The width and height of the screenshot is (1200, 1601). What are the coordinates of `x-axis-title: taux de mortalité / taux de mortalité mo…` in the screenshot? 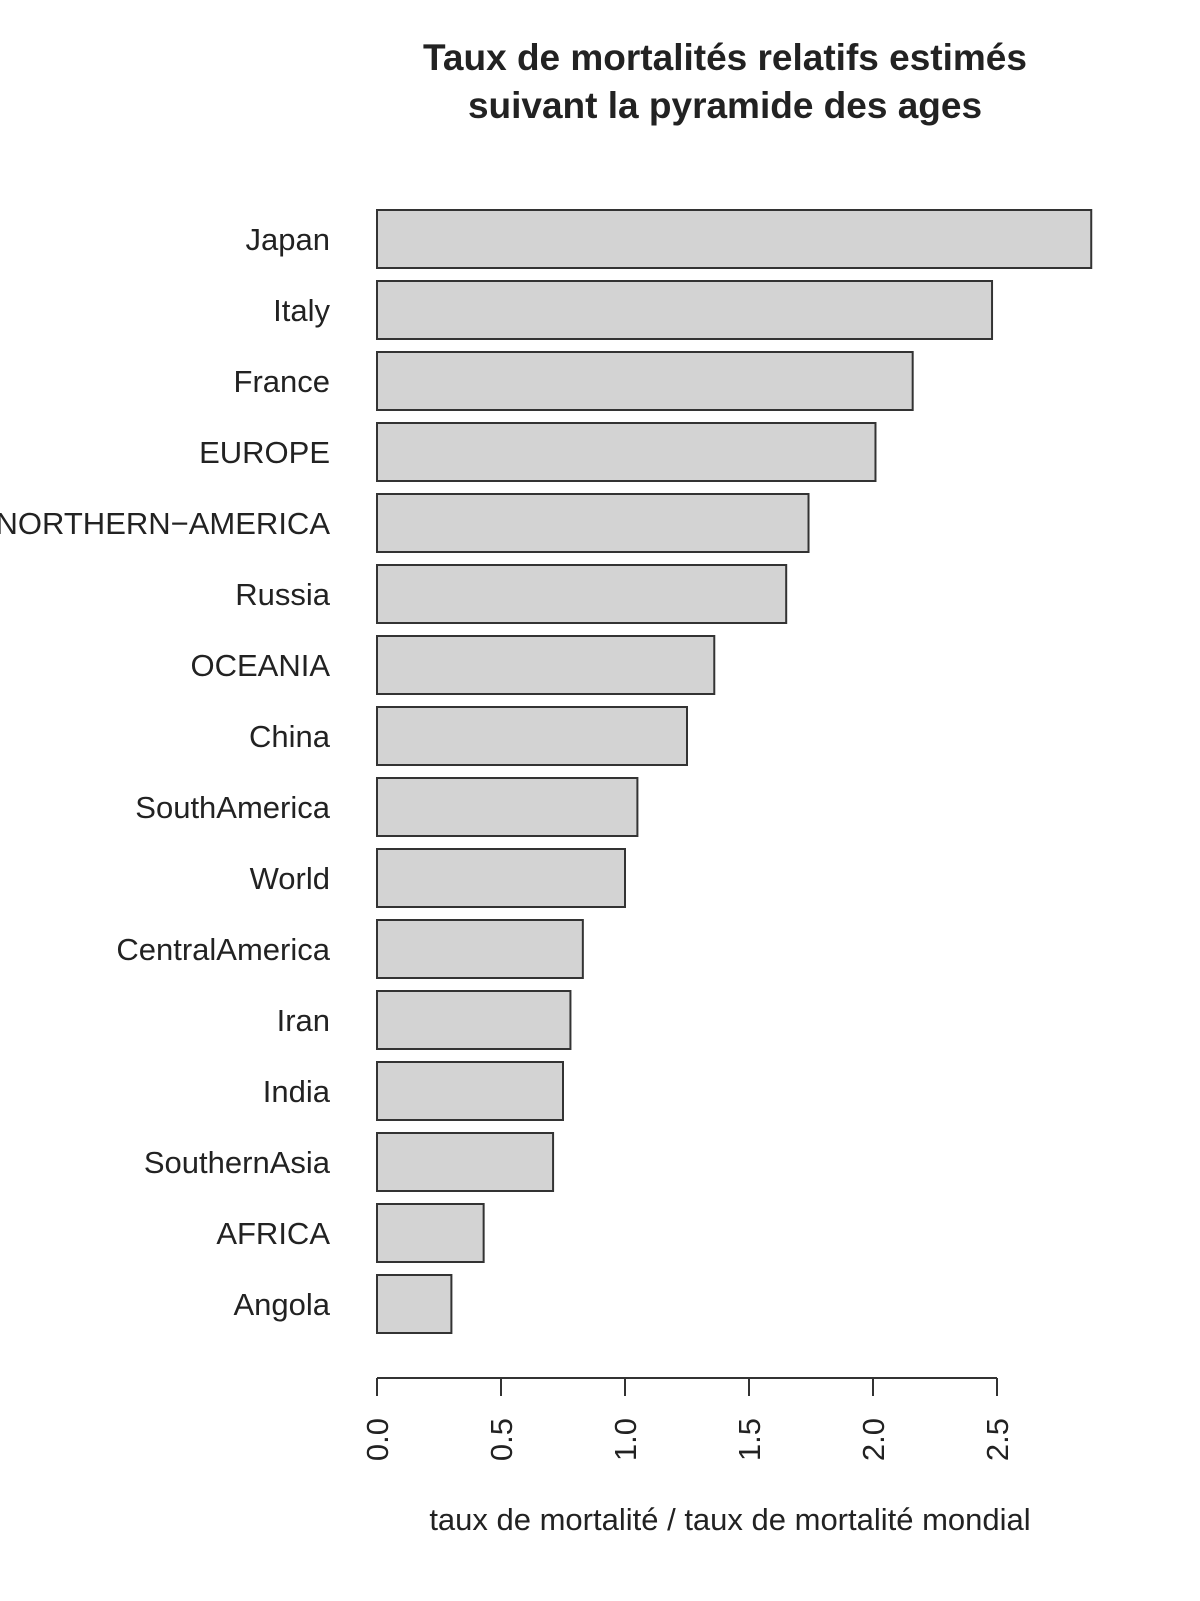 It's located at (729, 1519).